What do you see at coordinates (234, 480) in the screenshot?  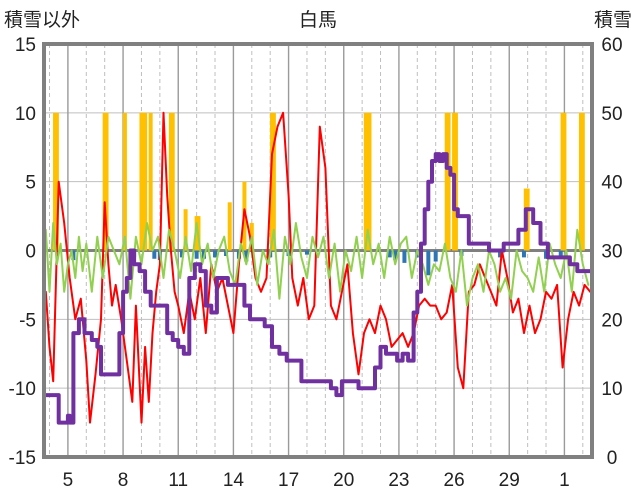 I see `x-tick-label: 14` at bounding box center [234, 480].